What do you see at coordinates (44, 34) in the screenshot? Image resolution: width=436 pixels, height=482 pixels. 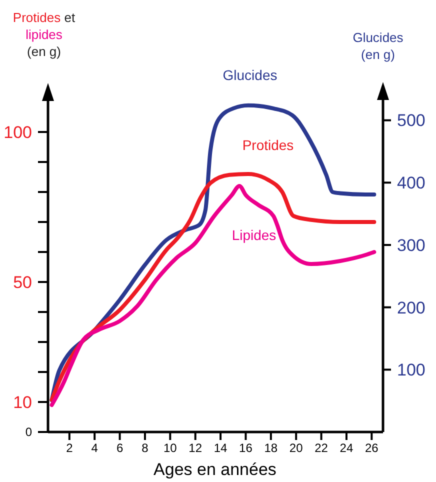 I see `y-axis-title: Protides et lipides (en g)` at bounding box center [44, 34].